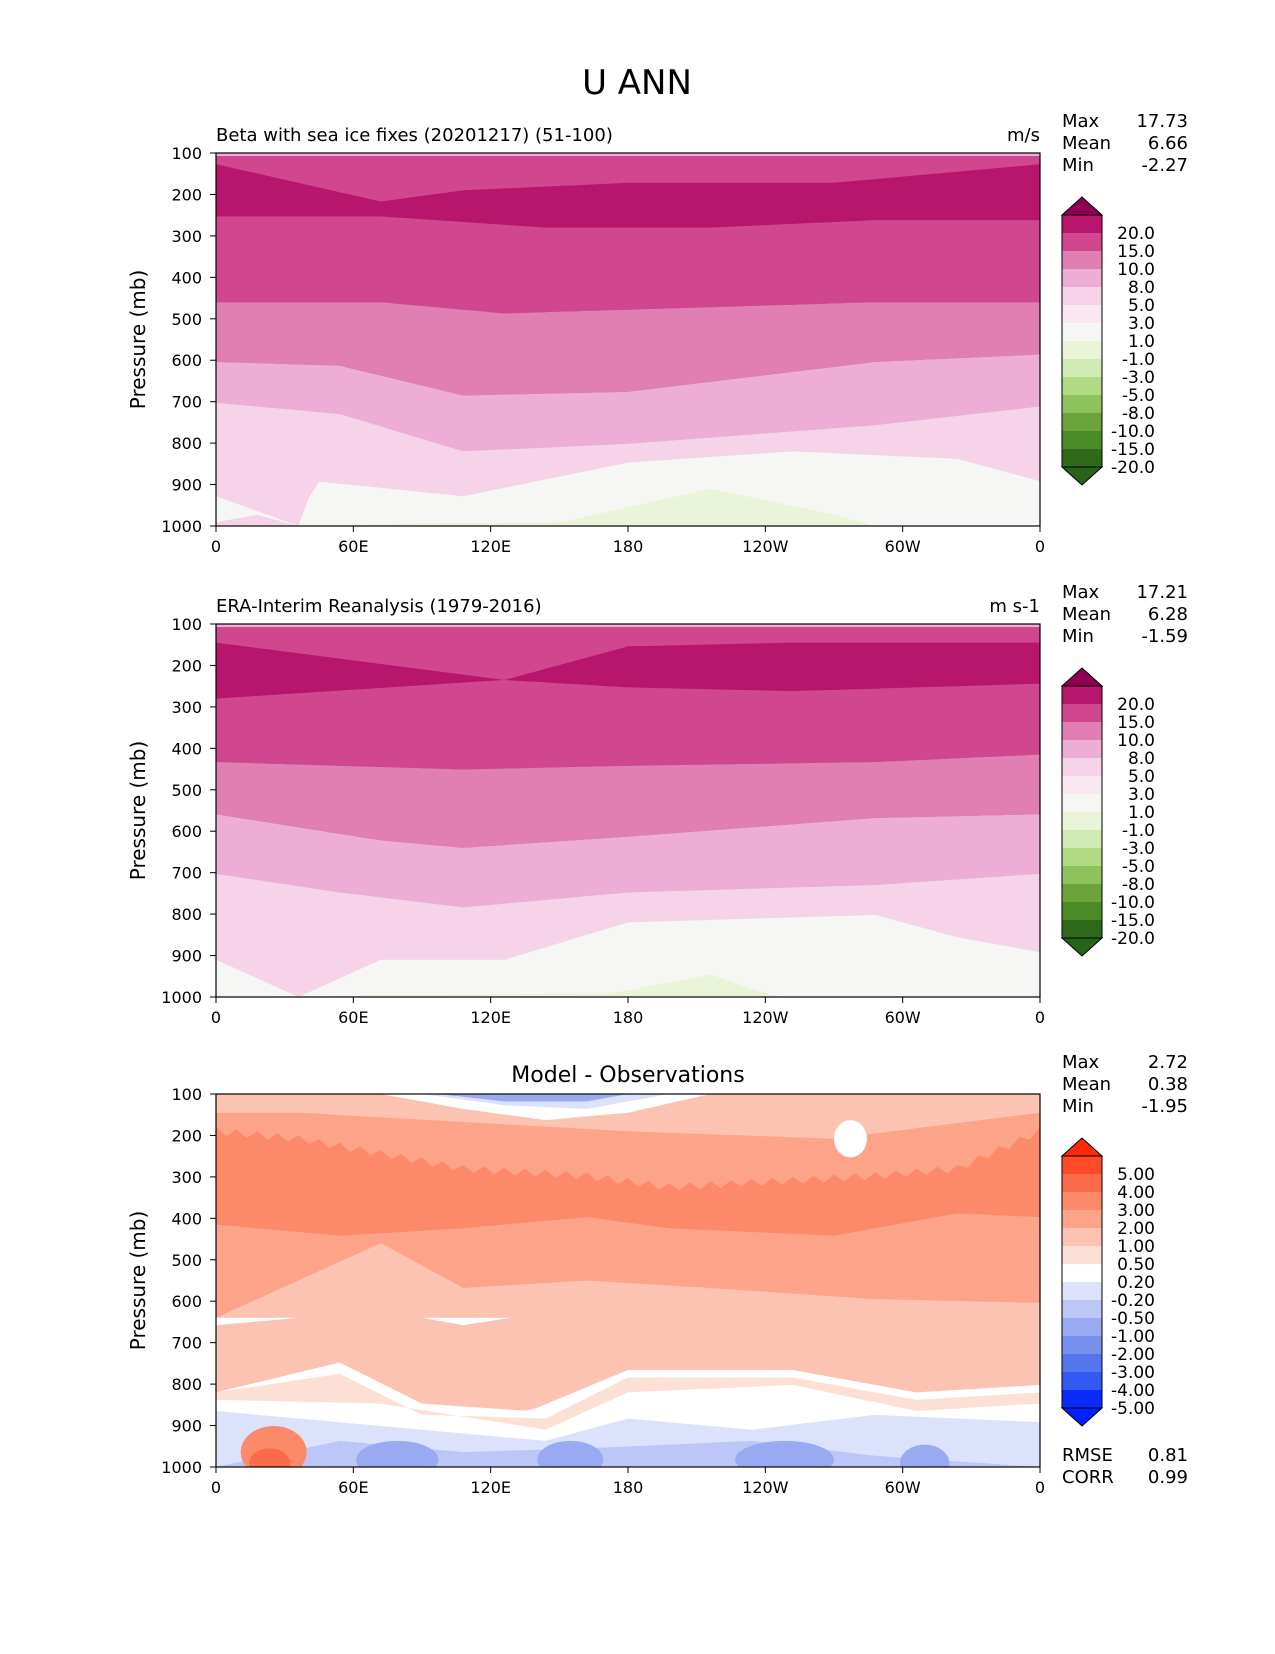  Describe the element at coordinates (637, 83) in the screenshot. I see `figure-title: U ANN` at that location.